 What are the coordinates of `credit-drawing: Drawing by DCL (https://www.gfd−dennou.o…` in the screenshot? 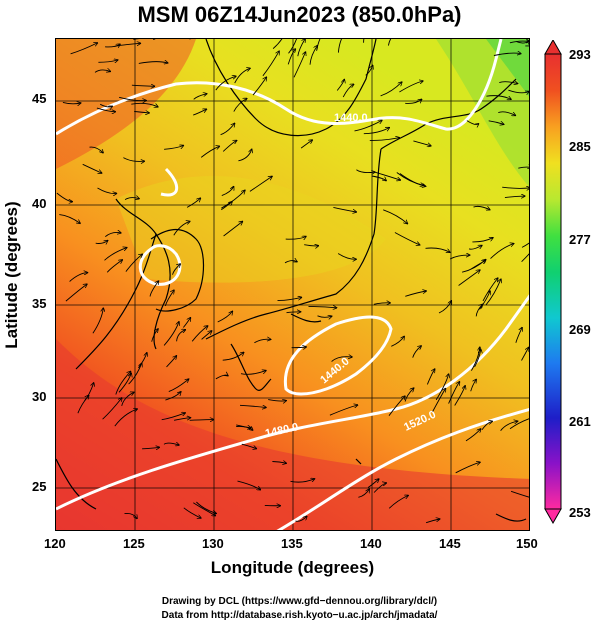 It's located at (299, 601).